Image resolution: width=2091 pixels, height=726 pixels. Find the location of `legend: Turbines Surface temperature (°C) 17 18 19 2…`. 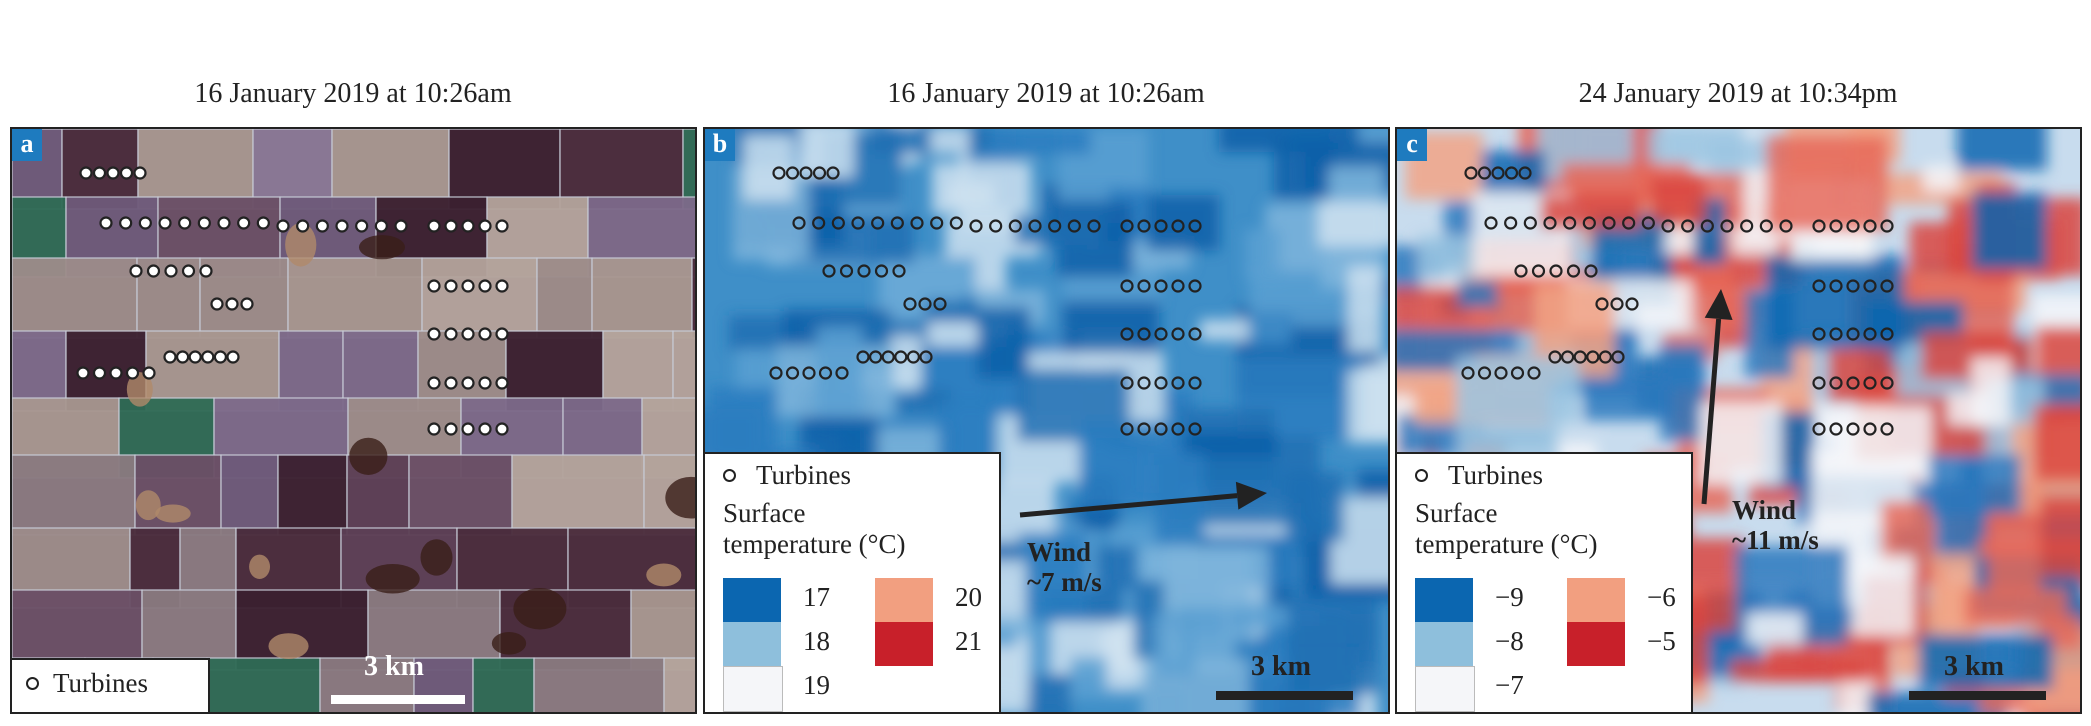

legend: Turbines Surface temperature (°C) 17 18 19 2… is located at coordinates (853, 582).